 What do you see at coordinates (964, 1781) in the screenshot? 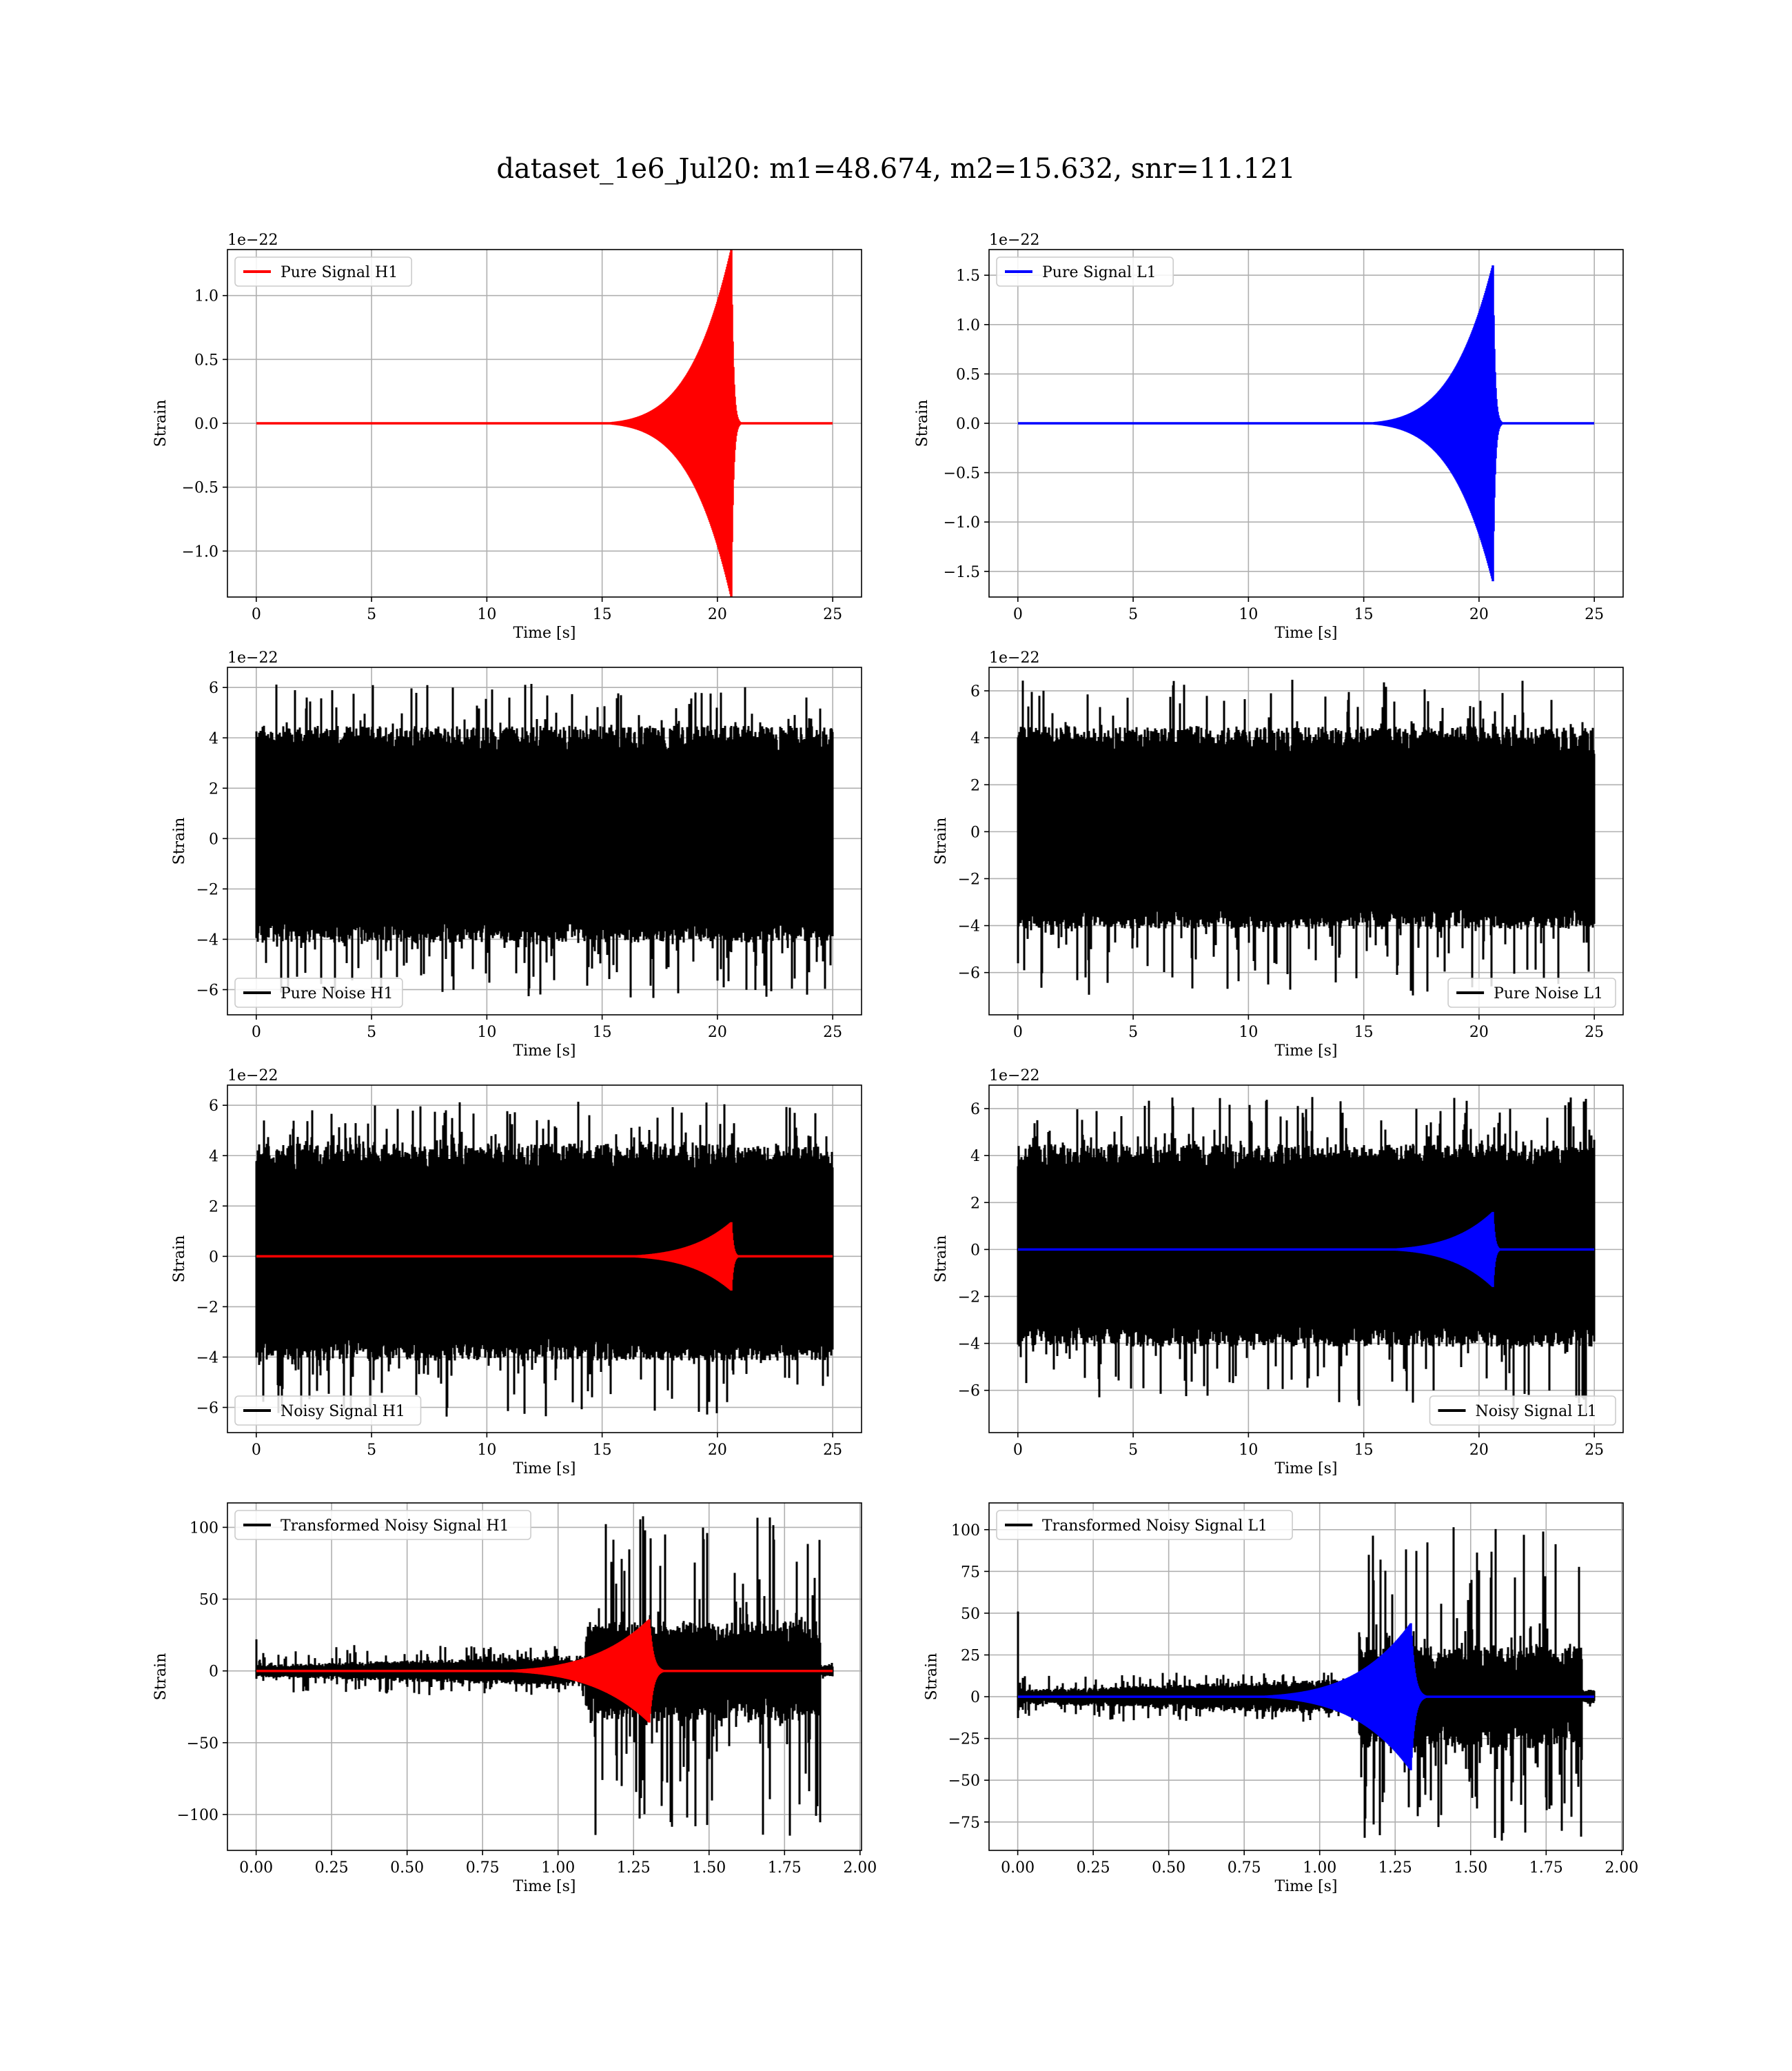
I see `y-tick-label: −50` at bounding box center [964, 1781].